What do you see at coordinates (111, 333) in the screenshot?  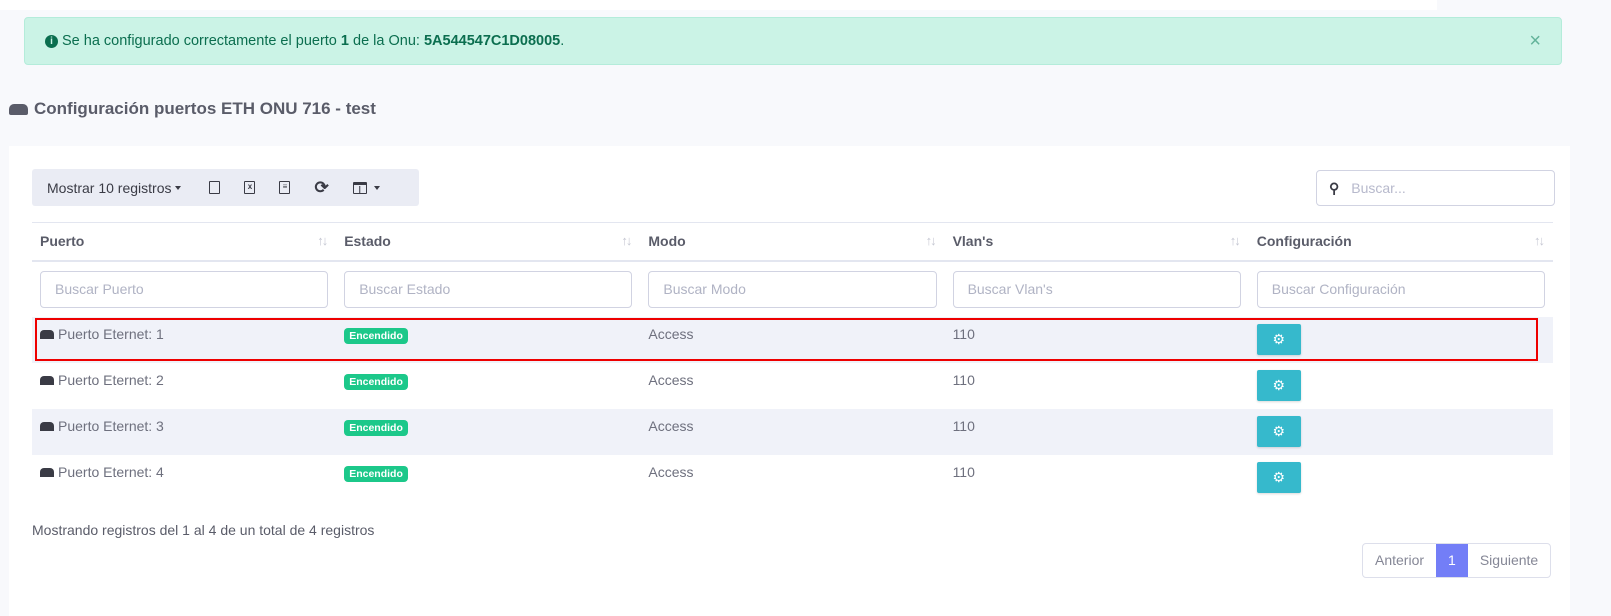 I see `port-name: Puerto Eternet: 1` at bounding box center [111, 333].